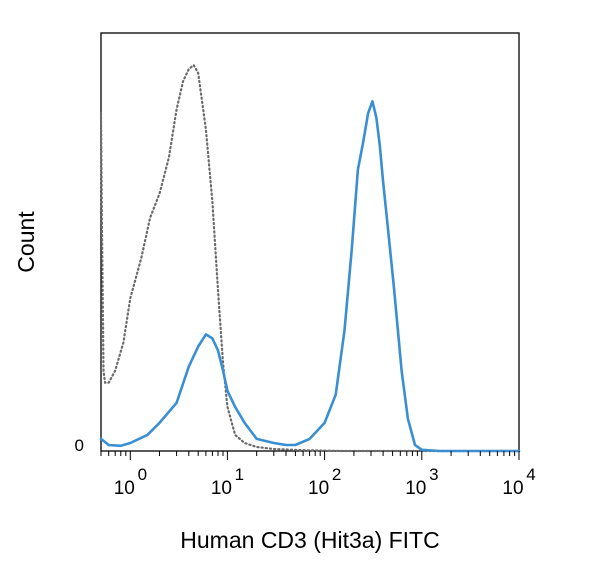  I want to click on y-tick-label: 0, so click(79, 445).